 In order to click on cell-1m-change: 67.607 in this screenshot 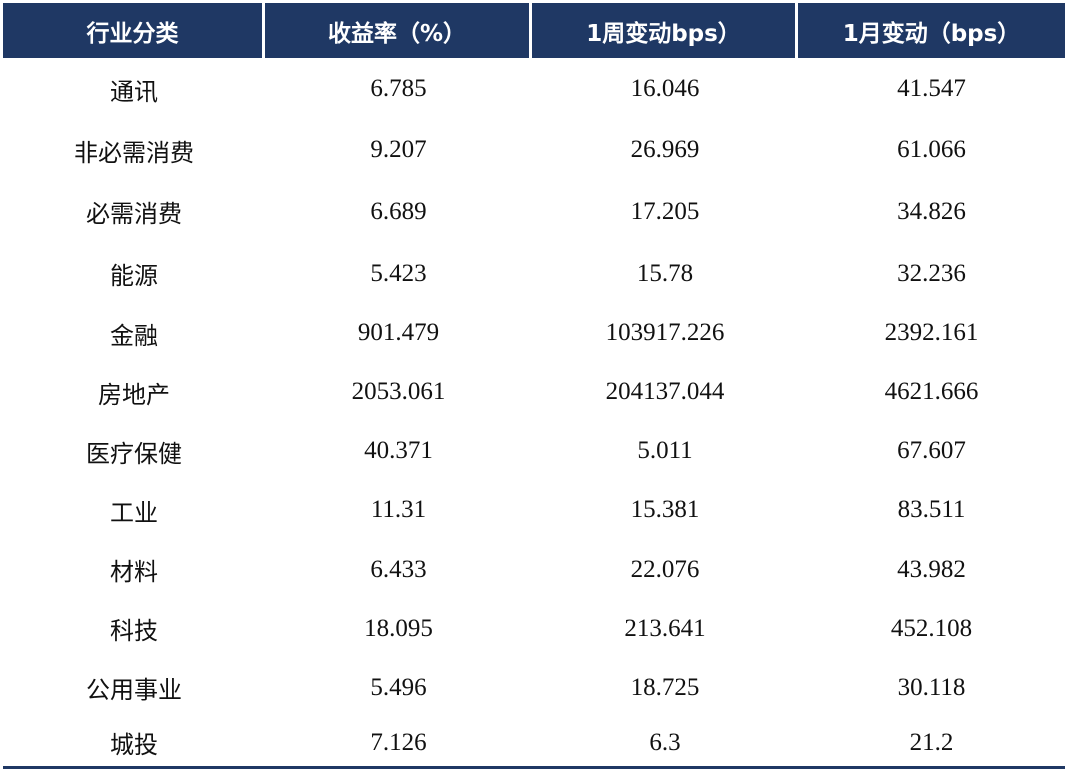, I will do `click(931, 450)`.